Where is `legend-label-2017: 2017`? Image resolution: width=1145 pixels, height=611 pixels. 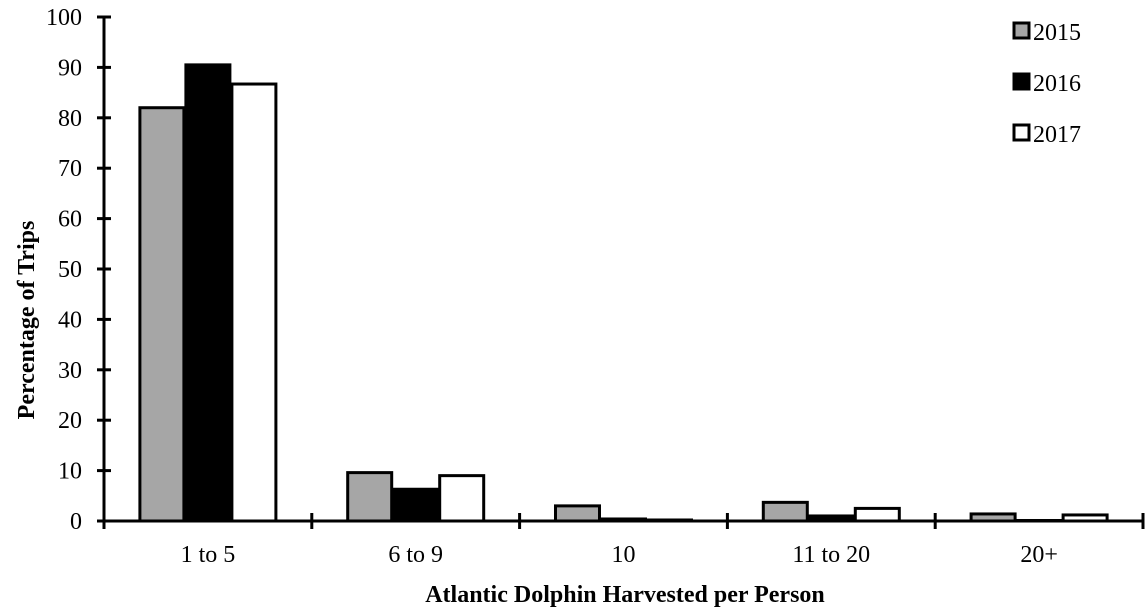 legend-label-2017: 2017 is located at coordinates (1057, 135).